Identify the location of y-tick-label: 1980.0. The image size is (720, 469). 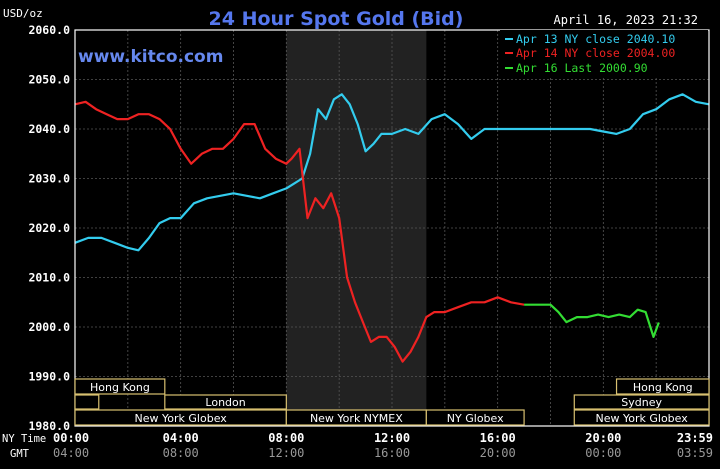
(49, 426).